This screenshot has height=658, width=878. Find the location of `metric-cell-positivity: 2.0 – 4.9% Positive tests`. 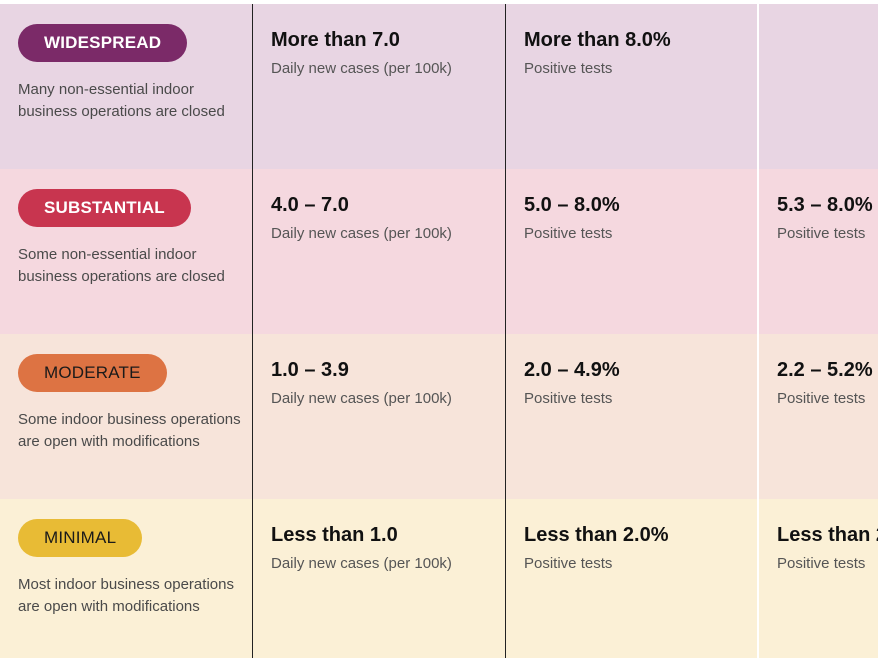

metric-cell-positivity: 2.0 – 4.9% Positive tests is located at coordinates (632, 416).